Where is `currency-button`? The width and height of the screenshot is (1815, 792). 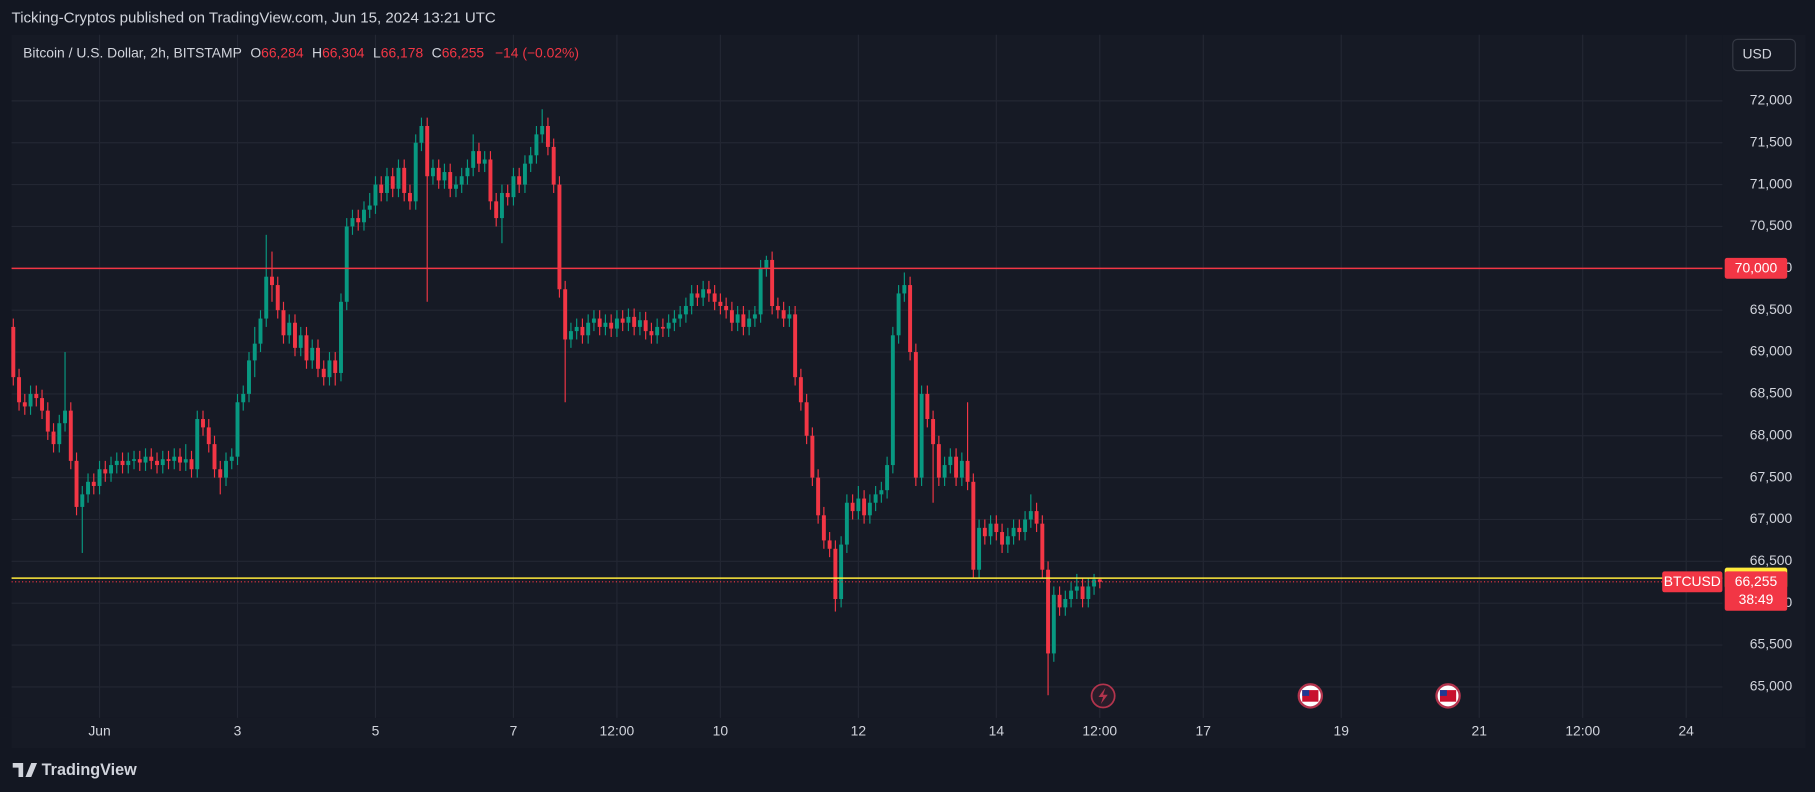
currency-button is located at coordinates (1764, 55).